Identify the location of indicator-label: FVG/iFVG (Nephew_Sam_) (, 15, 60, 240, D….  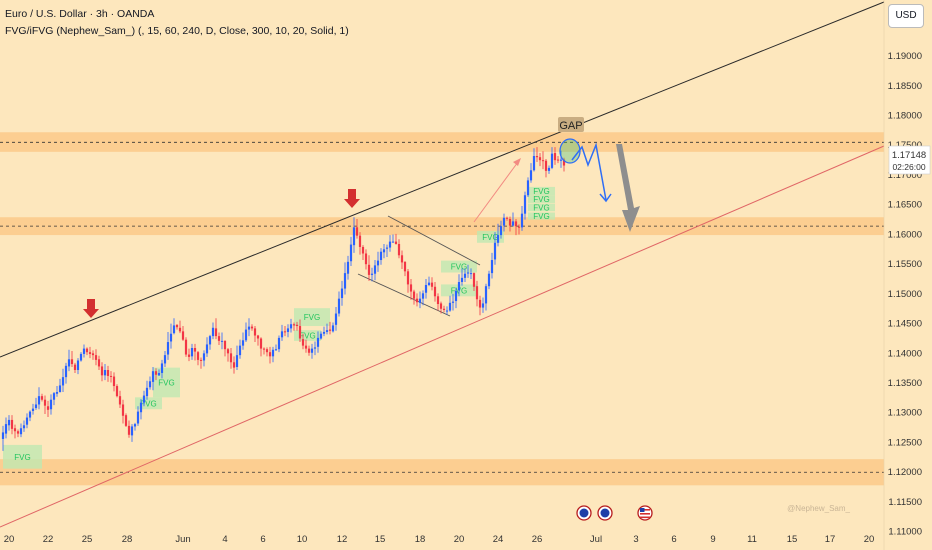
(177, 31).